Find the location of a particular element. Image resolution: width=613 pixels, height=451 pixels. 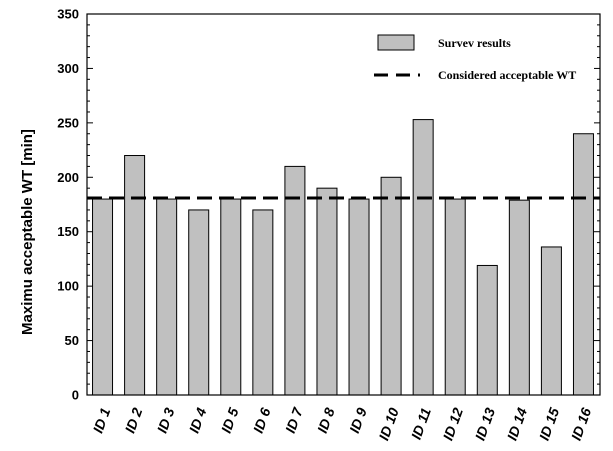

y-axis-tick-labels: 0 50 100 150 200 250 300 350 is located at coordinates (68, 205).